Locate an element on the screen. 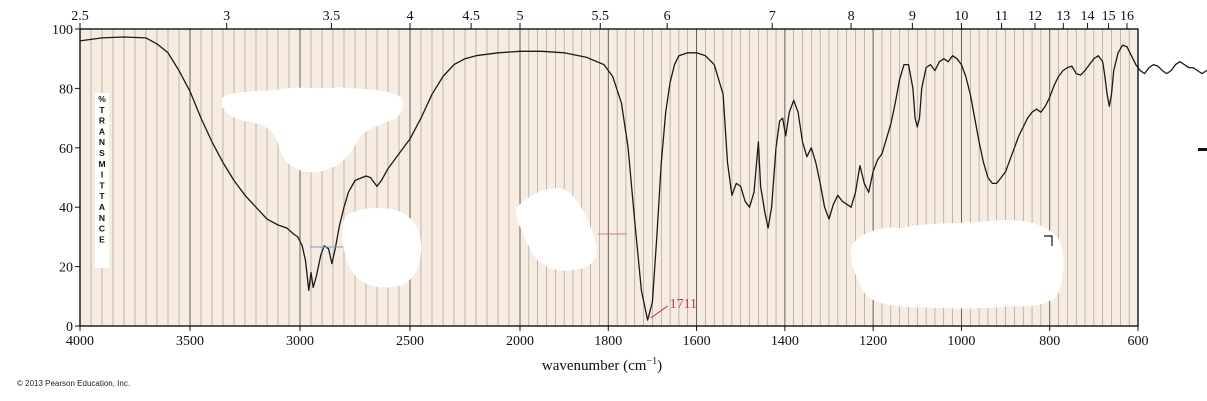 Image resolution: width=1207 pixels, height=401 pixels. x-tick-label: 600 is located at coordinates (1138, 341).